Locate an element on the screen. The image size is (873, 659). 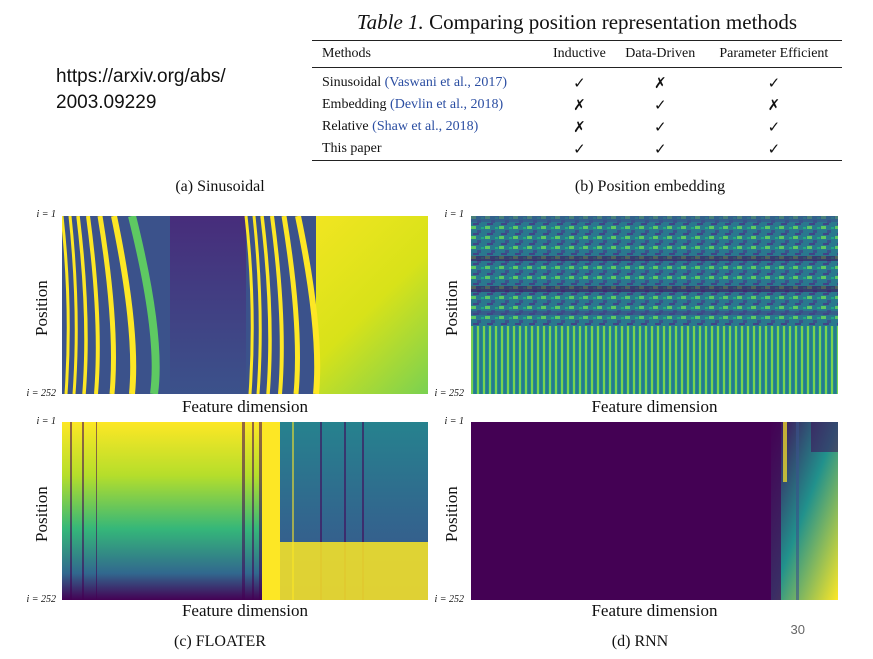
table-title-prefix: Table 1. is located at coordinates (390, 22).